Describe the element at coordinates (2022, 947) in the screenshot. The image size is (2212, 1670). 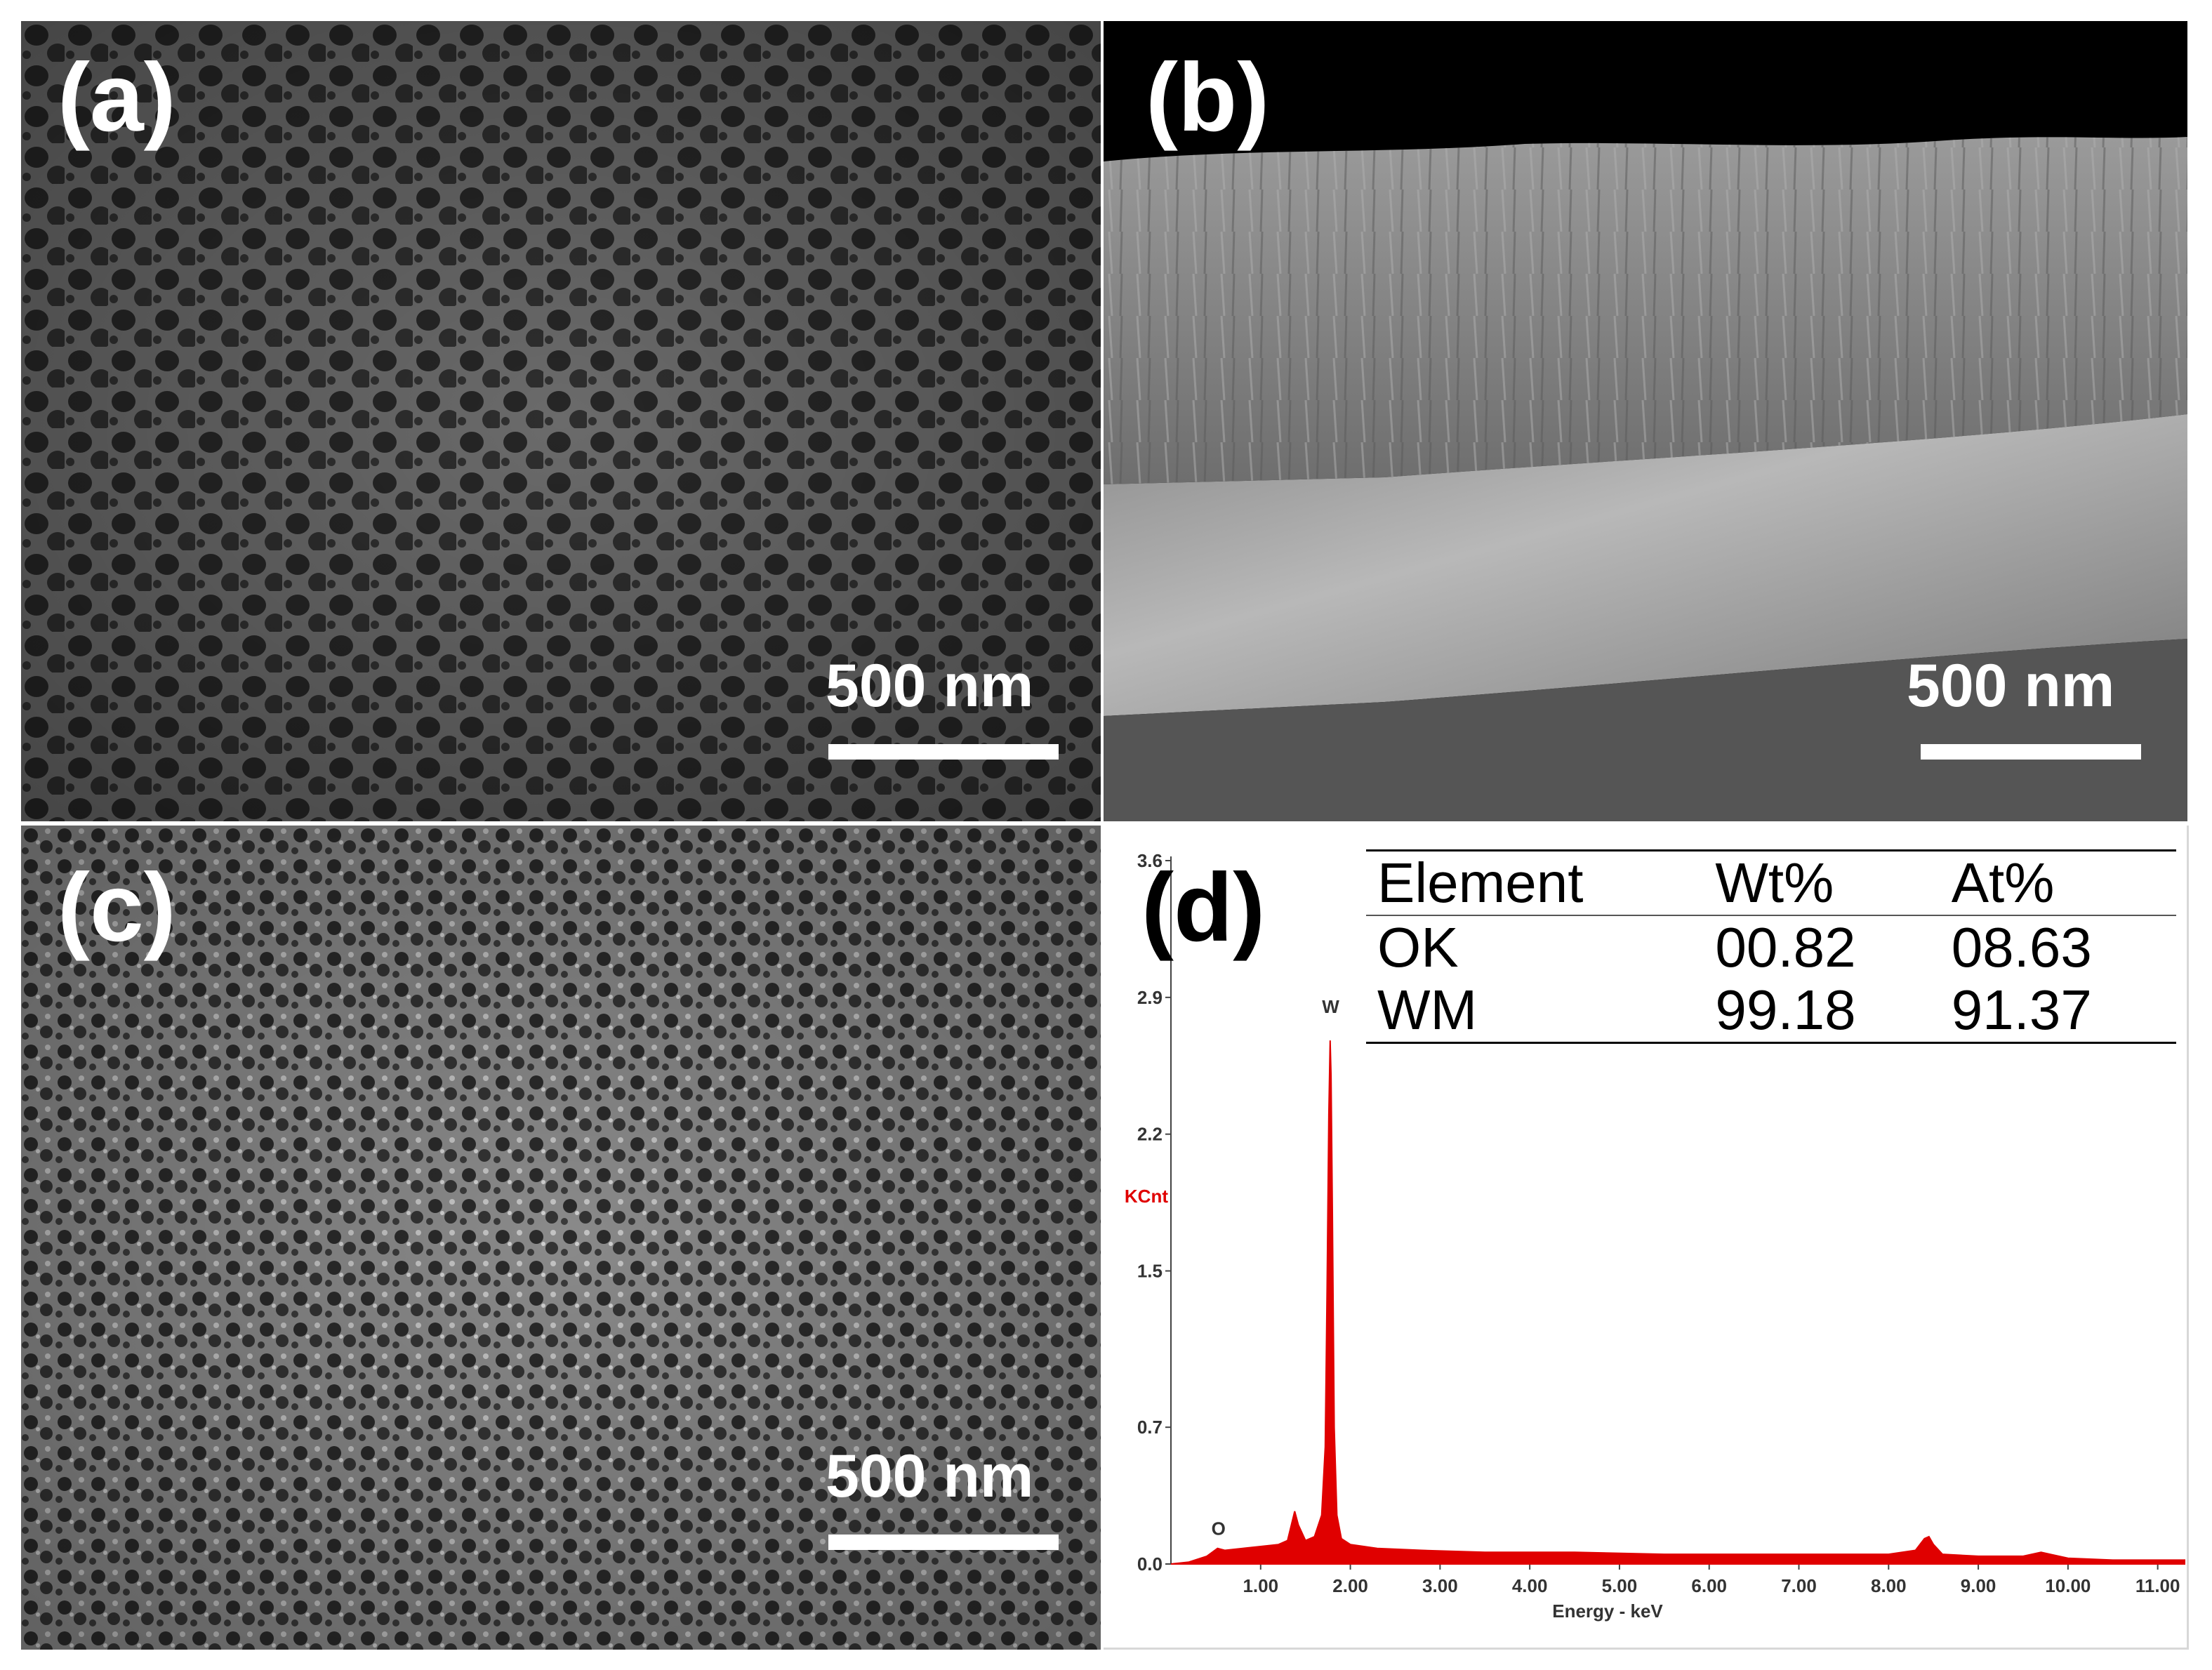
I see `cell-at: 08.63` at that location.